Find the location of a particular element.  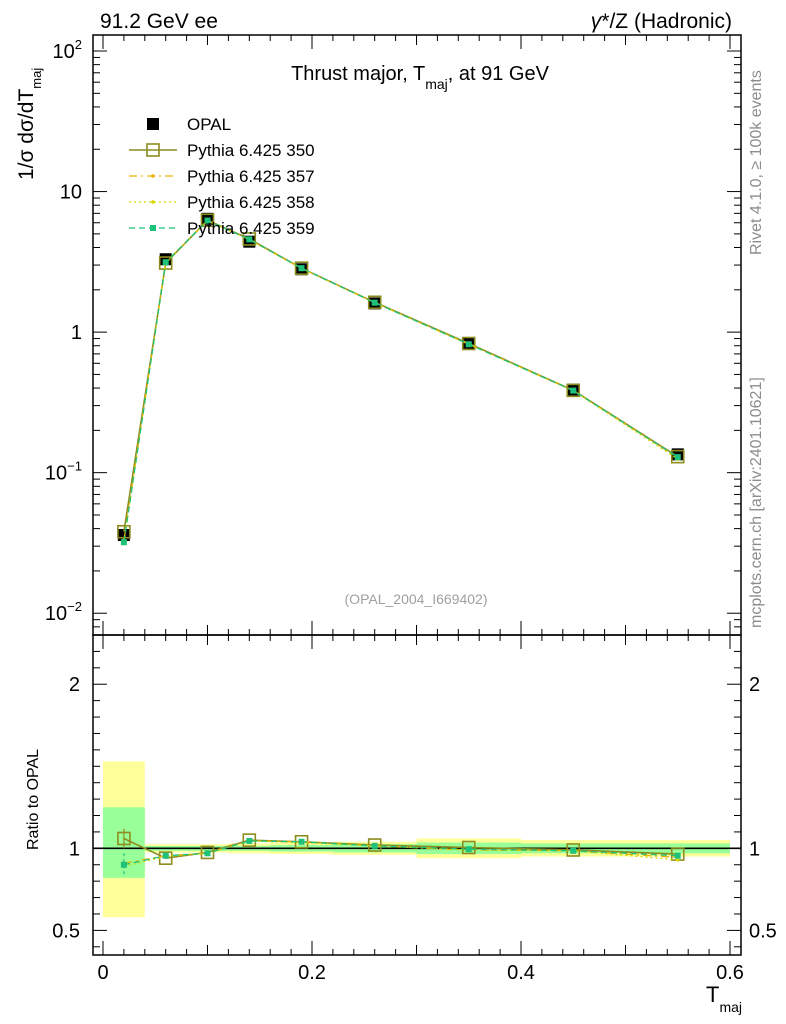

ratio-plot-marks is located at coordinates (417, 839).